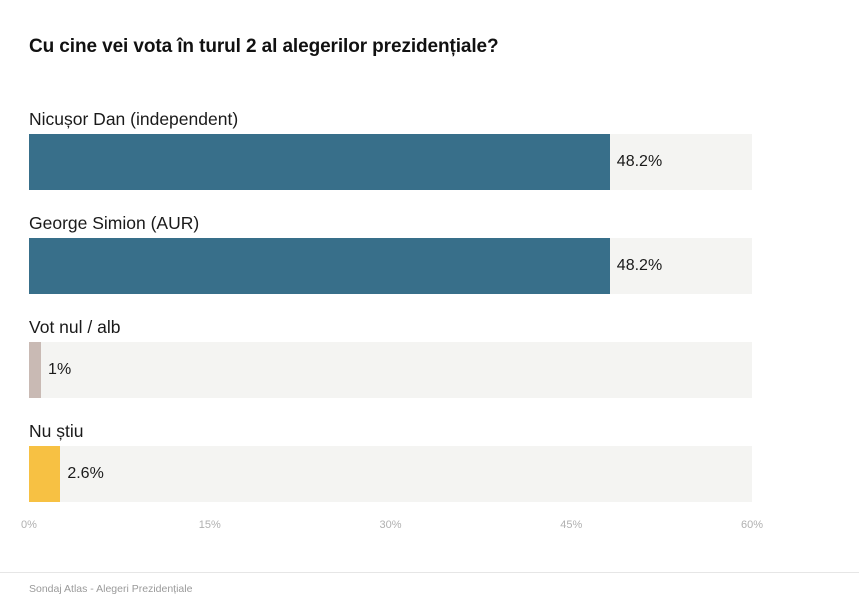 Image resolution: width=859 pixels, height=600 pixels. What do you see at coordinates (114, 223) in the screenshot?
I see `category-label: George Simion (AUR)` at bounding box center [114, 223].